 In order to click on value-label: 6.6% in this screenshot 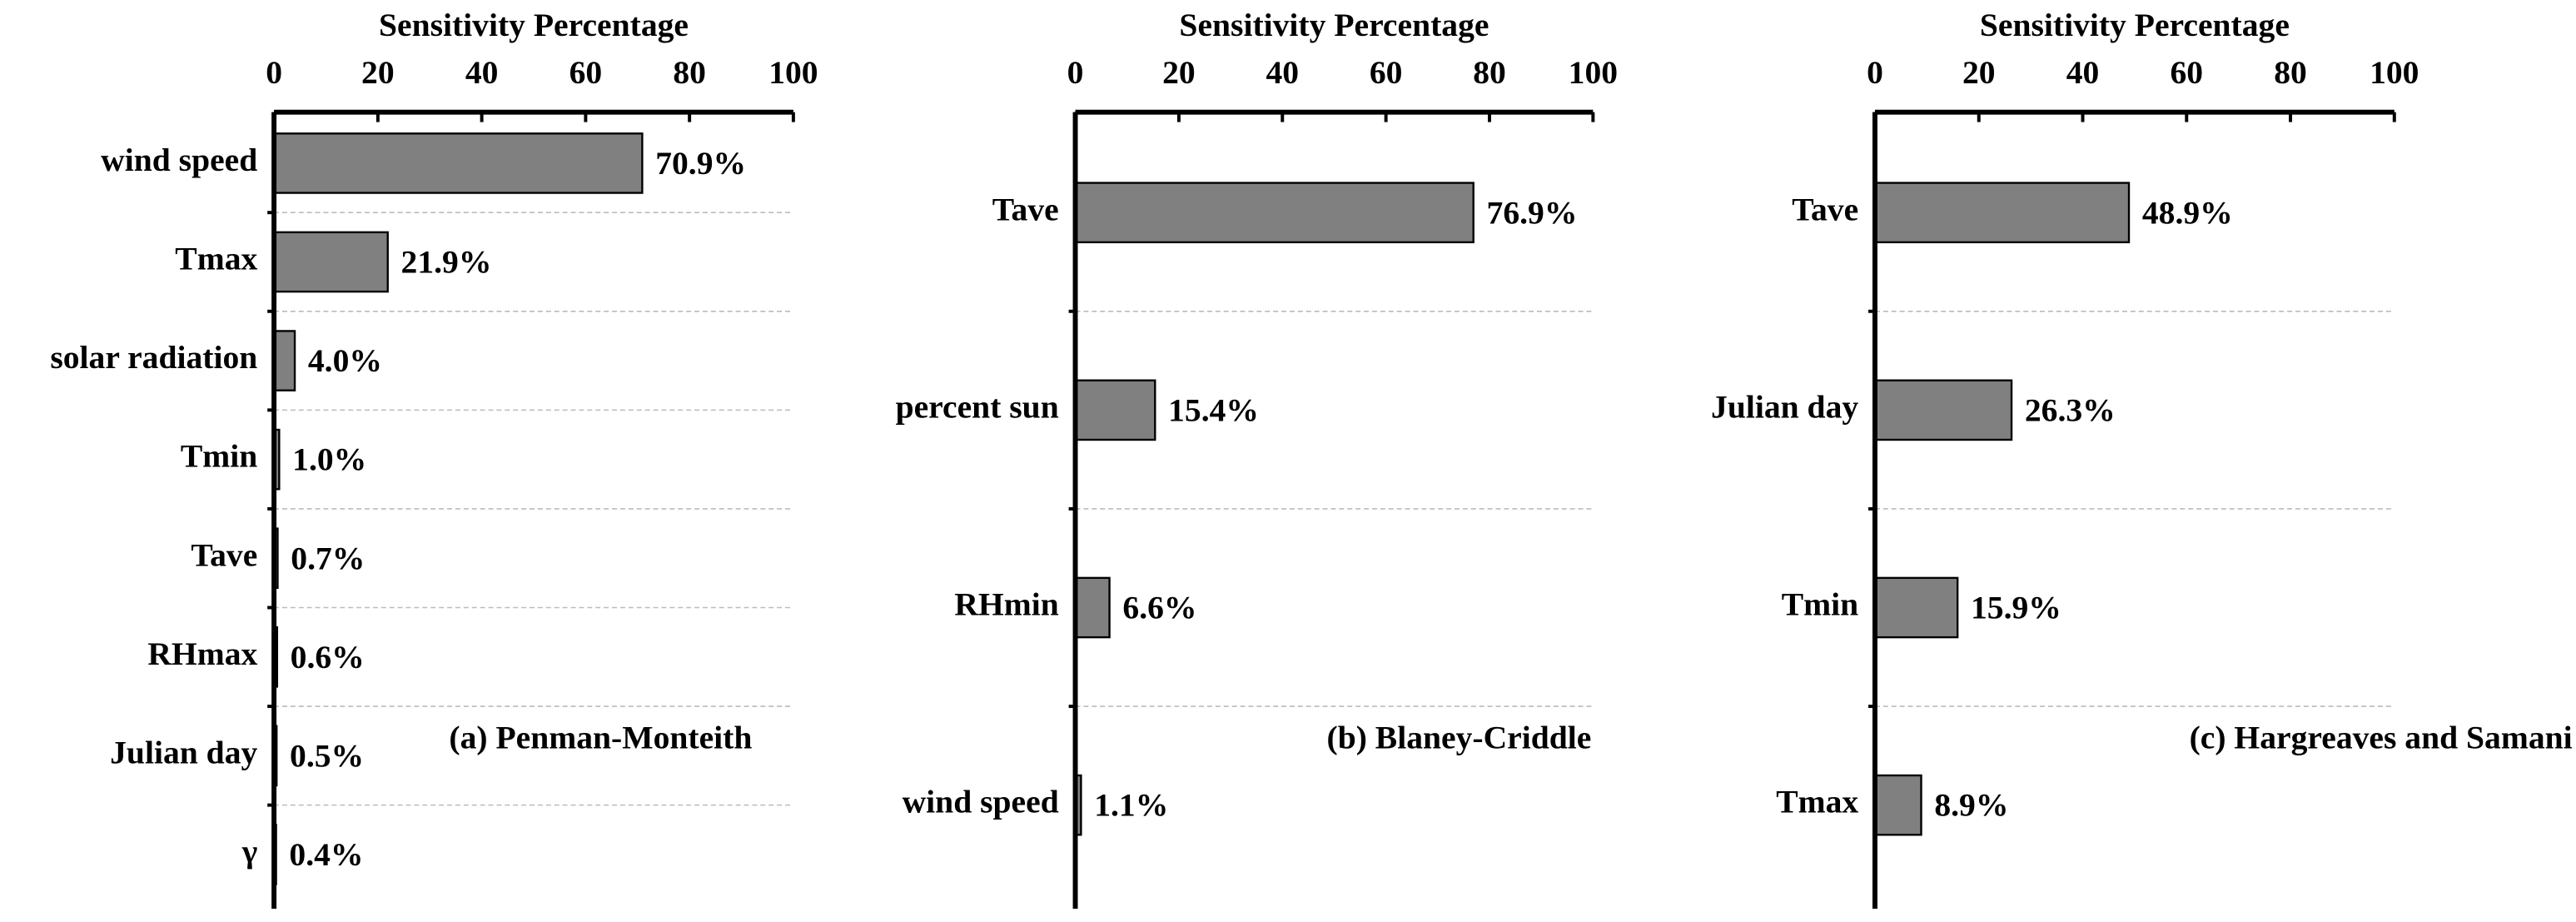, I will do `click(1159, 608)`.